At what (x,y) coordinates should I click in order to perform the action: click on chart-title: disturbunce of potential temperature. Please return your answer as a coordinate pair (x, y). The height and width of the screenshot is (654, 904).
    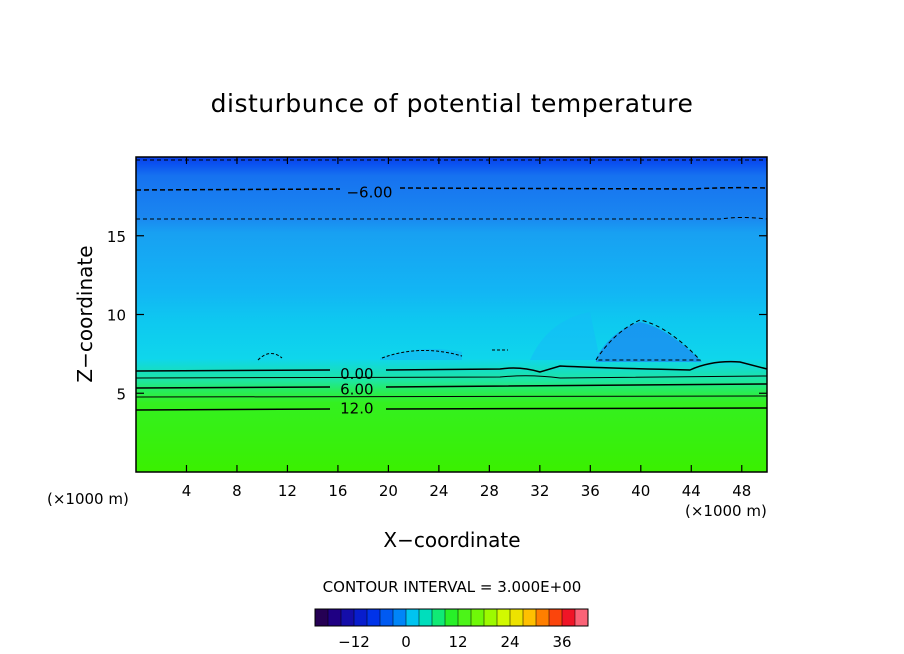
    Looking at the image, I should click on (452, 103).